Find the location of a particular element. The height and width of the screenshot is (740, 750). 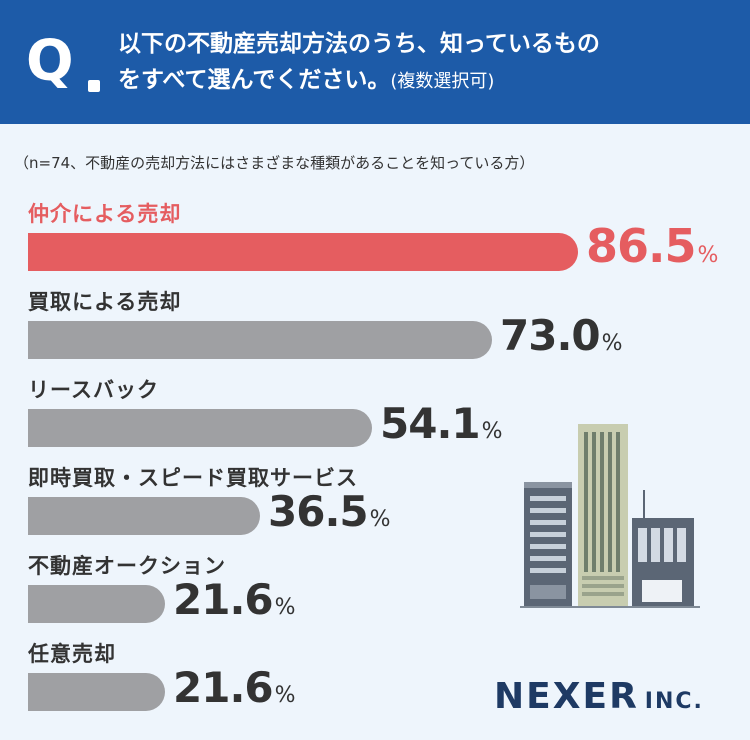

value-label: 73.0% is located at coordinates (561, 335).